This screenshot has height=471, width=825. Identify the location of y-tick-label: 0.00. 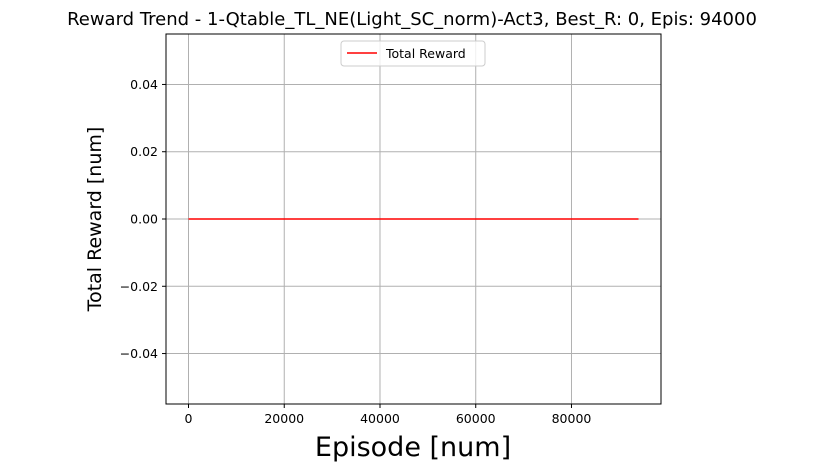
(144, 219).